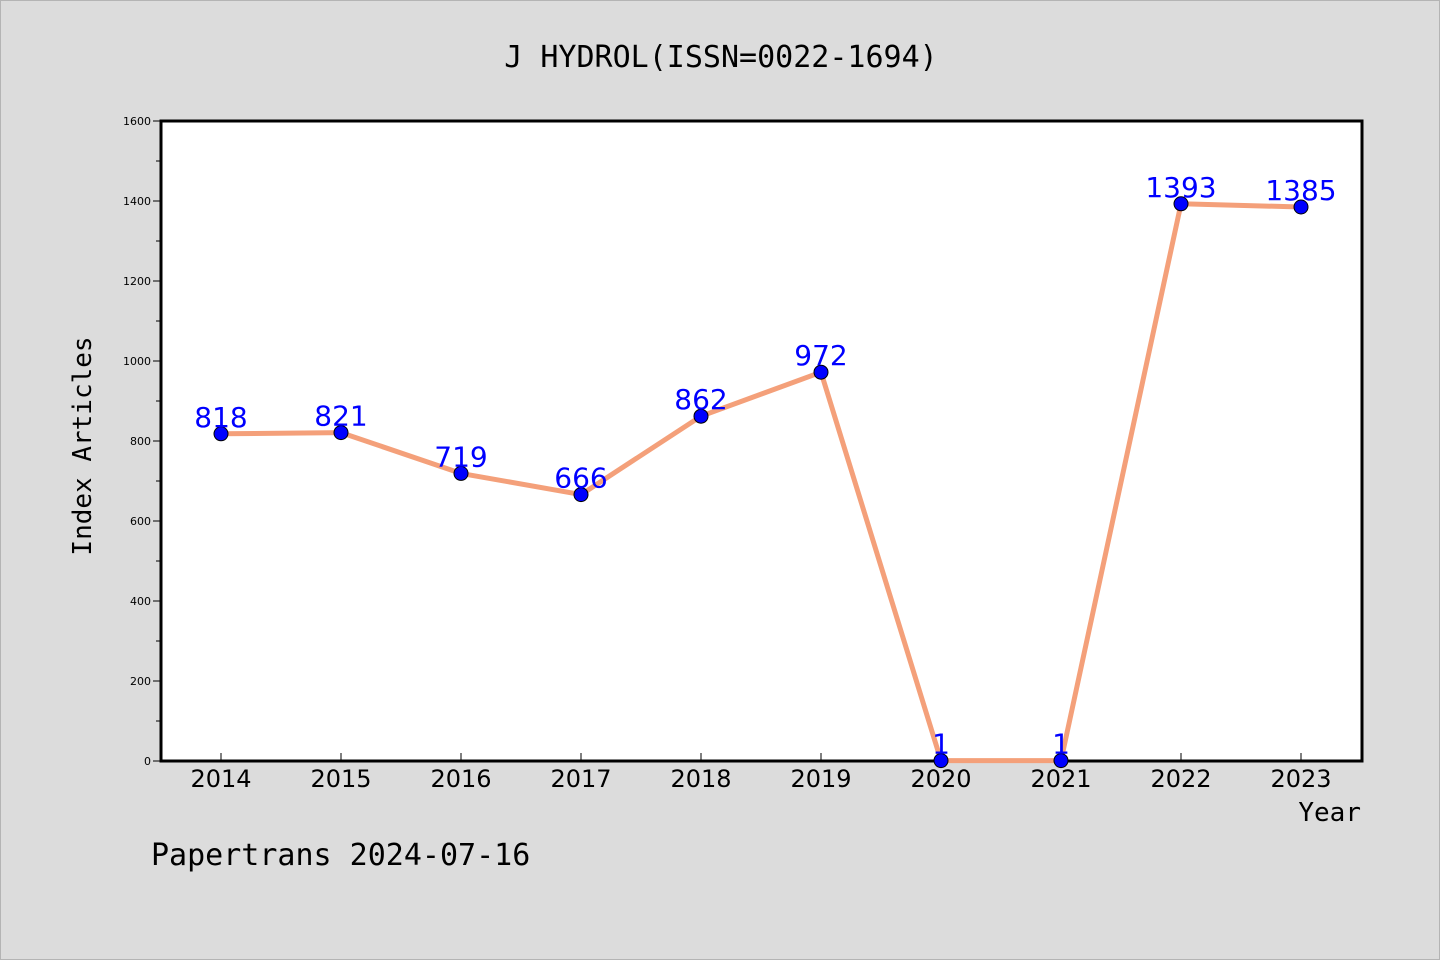  What do you see at coordinates (1300, 779) in the screenshot?
I see `x-tick-label: 2023` at bounding box center [1300, 779].